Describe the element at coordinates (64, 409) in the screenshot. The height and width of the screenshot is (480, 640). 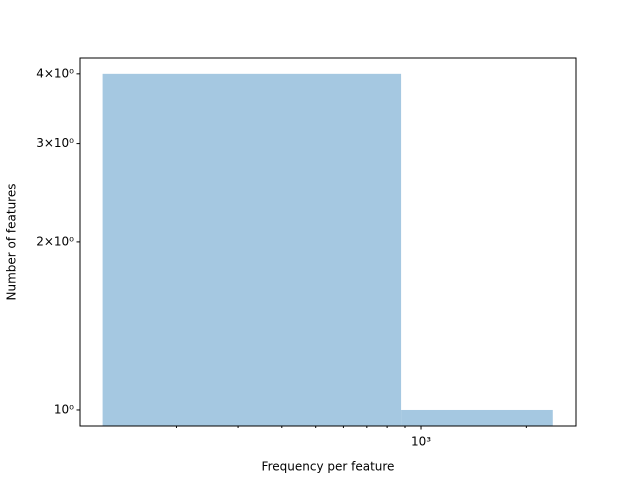
I see `y-tick-label: 10⁰` at that location.